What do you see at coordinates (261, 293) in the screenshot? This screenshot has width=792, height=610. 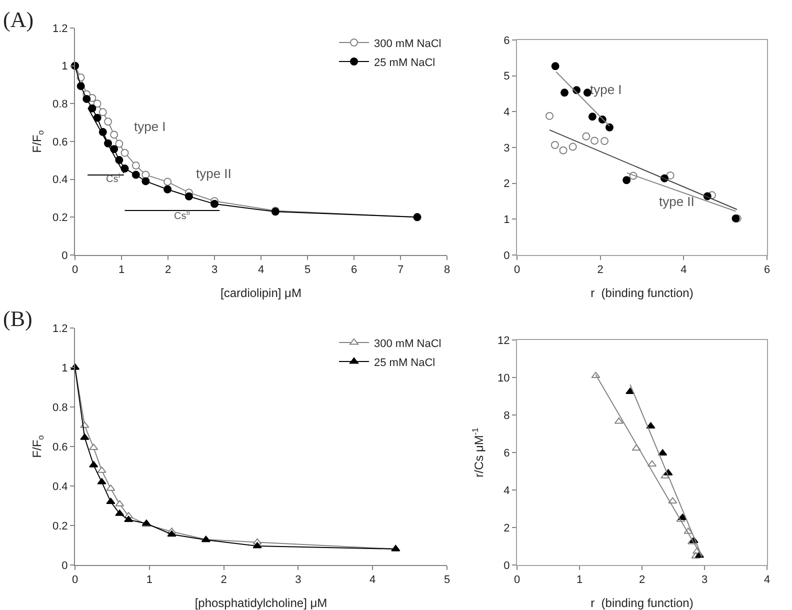 I see `x-axis-title: [cardiolipin] μM` at bounding box center [261, 293].